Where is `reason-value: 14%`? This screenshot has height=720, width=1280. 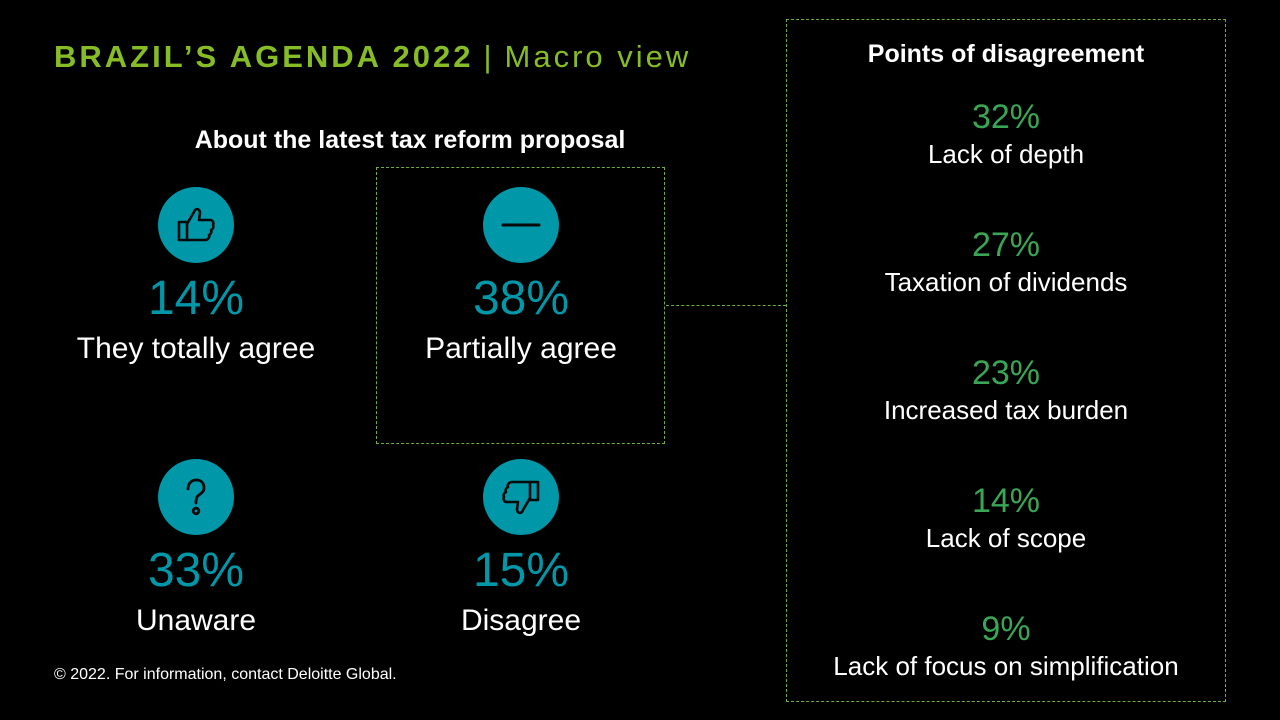
reason-value: 14% is located at coordinates (1006, 501).